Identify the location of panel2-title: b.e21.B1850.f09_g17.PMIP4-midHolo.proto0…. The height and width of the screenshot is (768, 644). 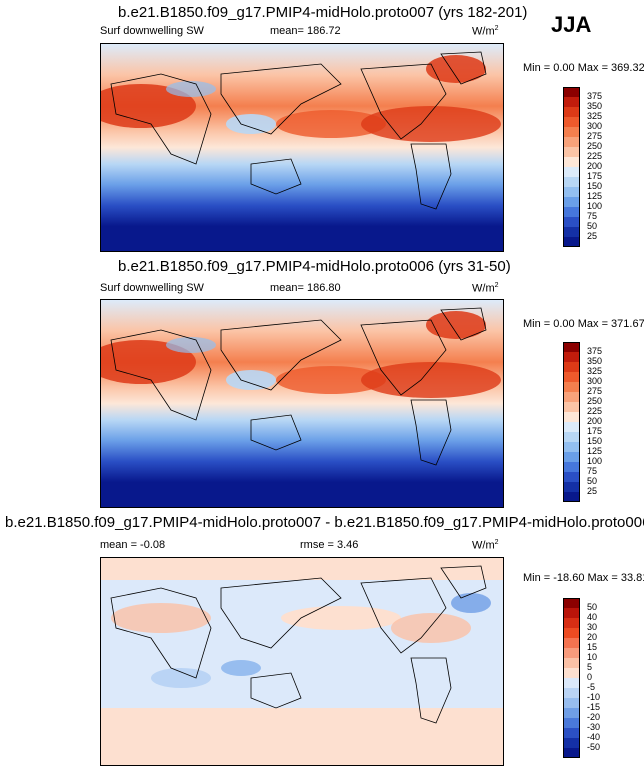
(314, 266).